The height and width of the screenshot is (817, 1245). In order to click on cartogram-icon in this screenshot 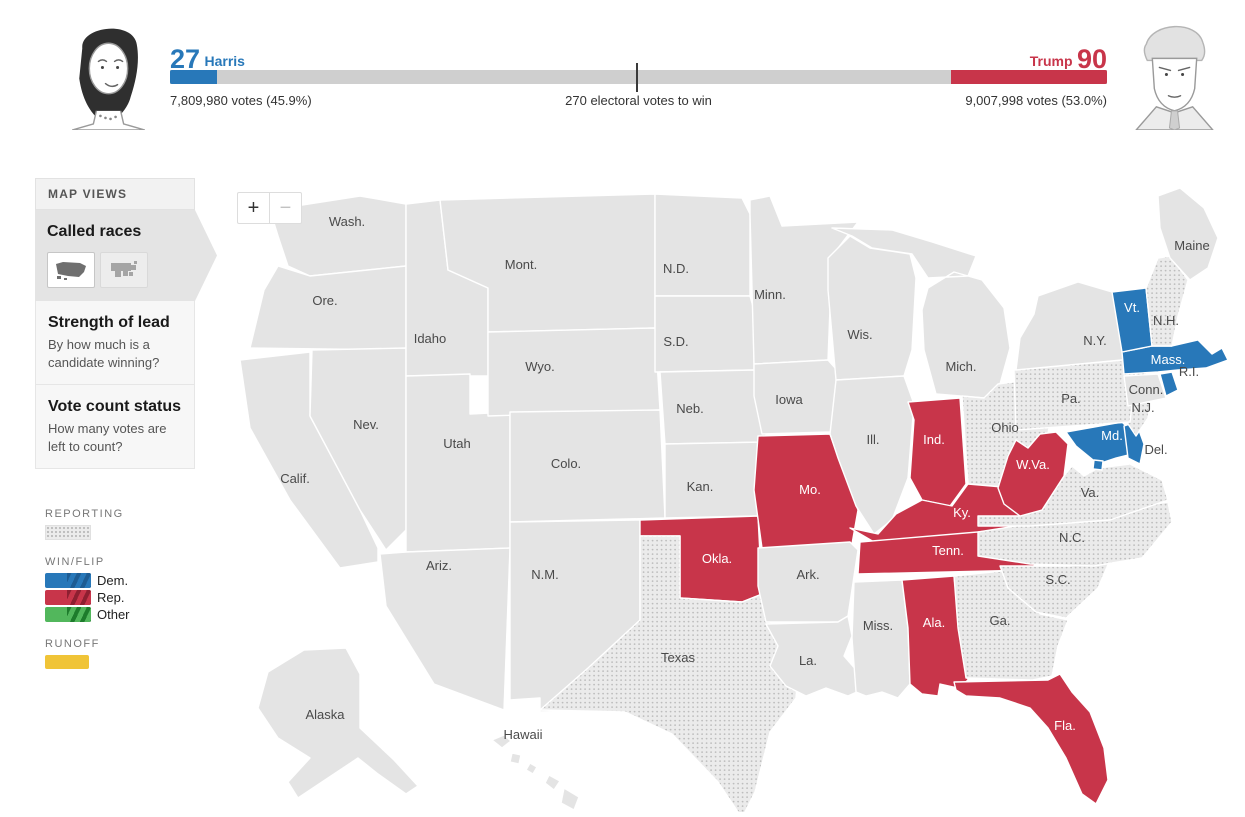, I will do `click(124, 269)`.